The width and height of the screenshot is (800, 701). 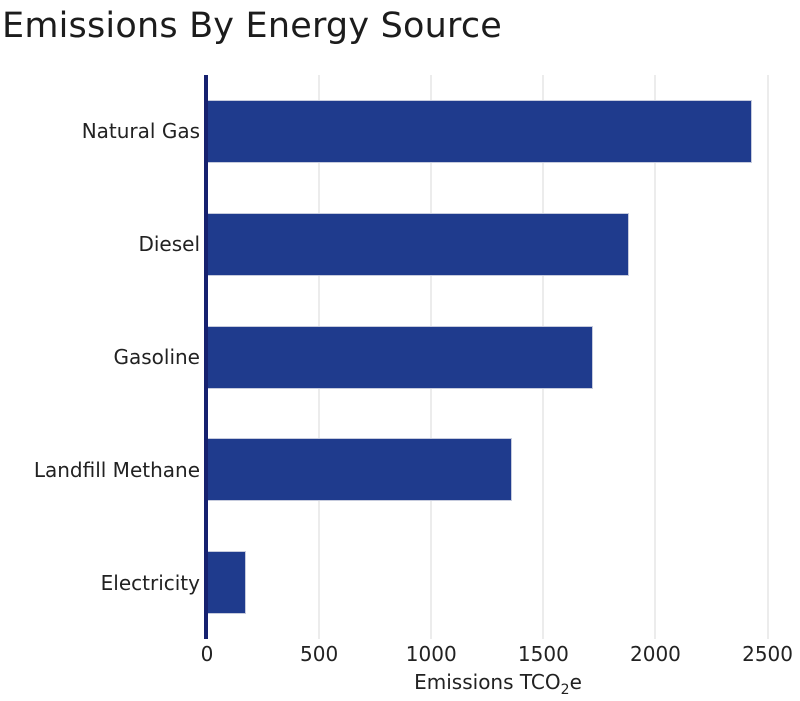 What do you see at coordinates (207, 654) in the screenshot?
I see `x-tick-label-0: 0` at bounding box center [207, 654].